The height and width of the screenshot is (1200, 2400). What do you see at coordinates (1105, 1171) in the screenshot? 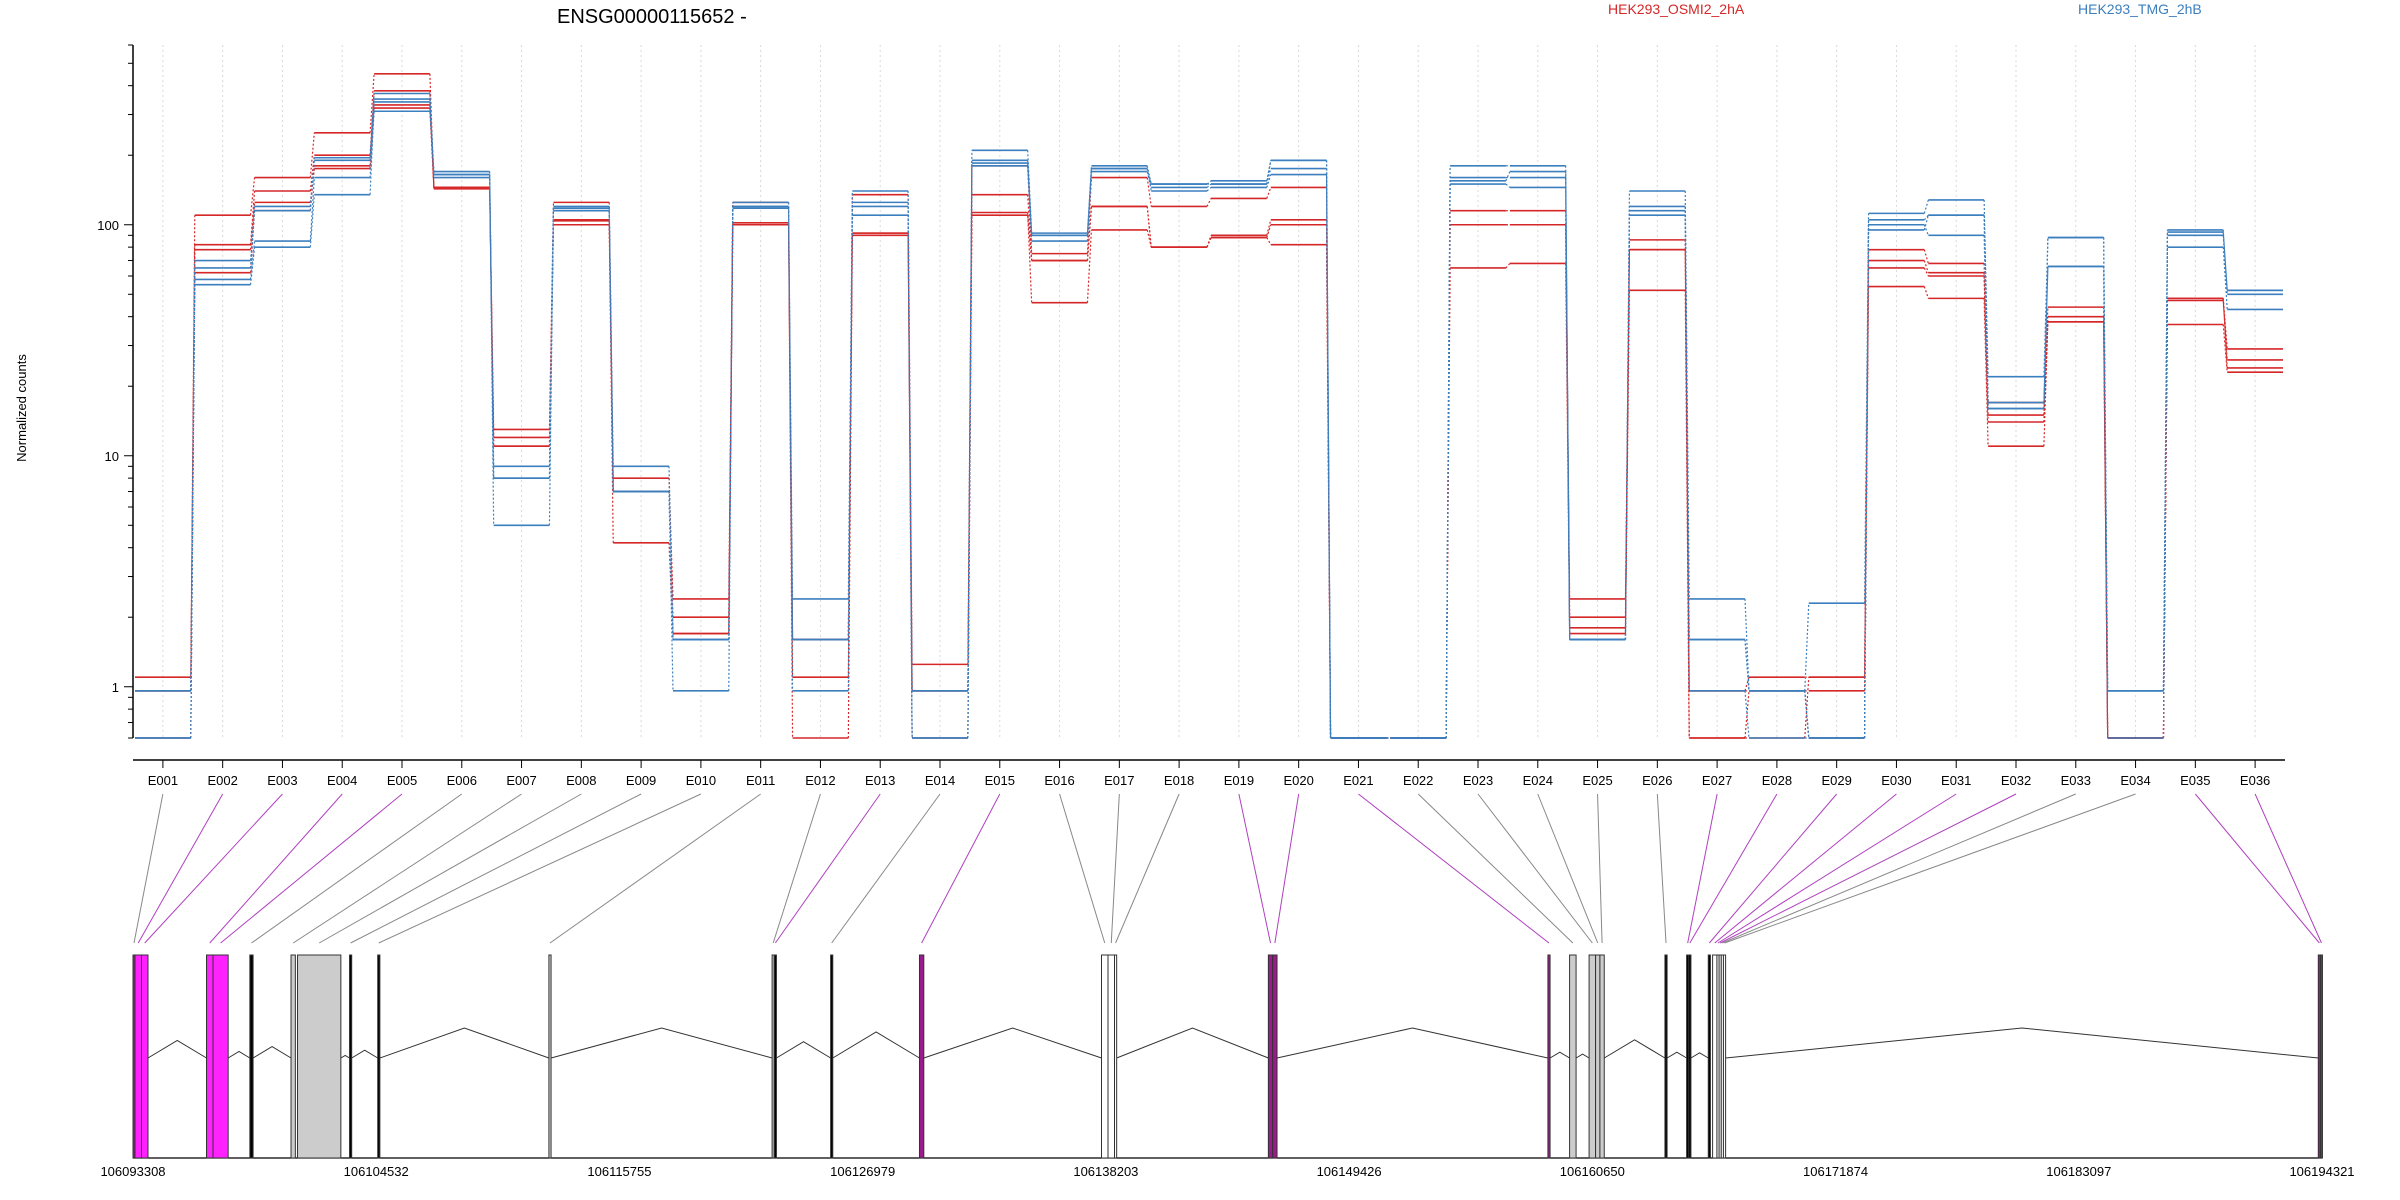
I see `coordinate-tick-label: 106138203` at bounding box center [1105, 1171].